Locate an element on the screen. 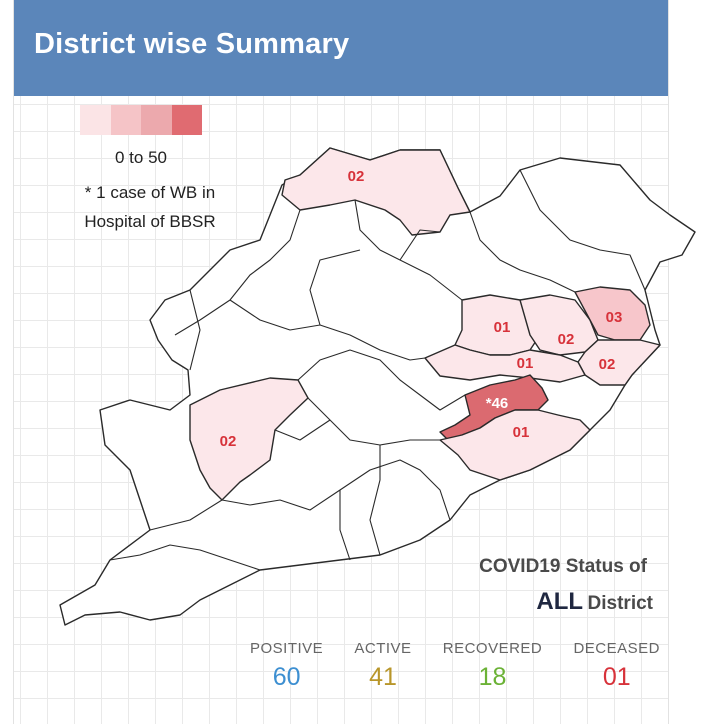 This screenshot has width=719, height=724. stat-positive-label: POSITIVE is located at coordinates (287, 648).